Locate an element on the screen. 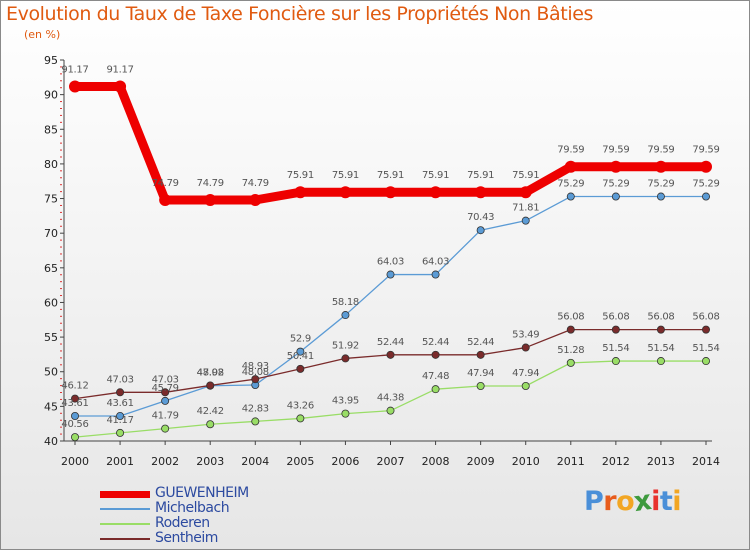 The width and height of the screenshot is (750, 550). legend-label: Roderen is located at coordinates (182, 523).